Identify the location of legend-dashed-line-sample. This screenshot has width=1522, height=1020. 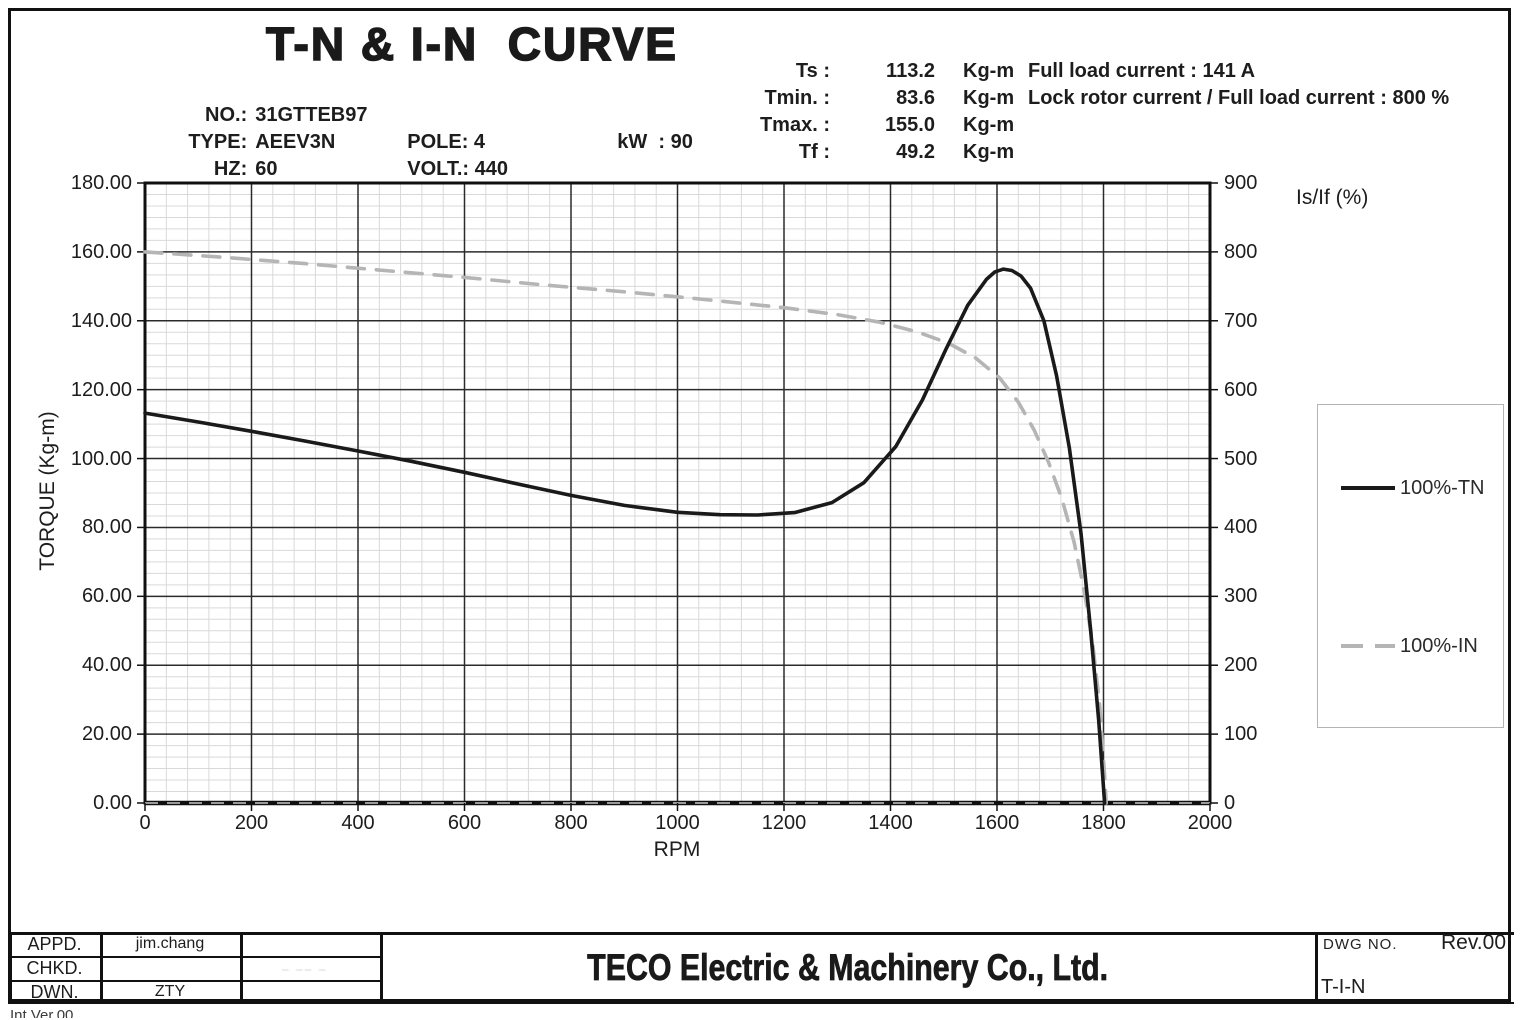
(1368, 646).